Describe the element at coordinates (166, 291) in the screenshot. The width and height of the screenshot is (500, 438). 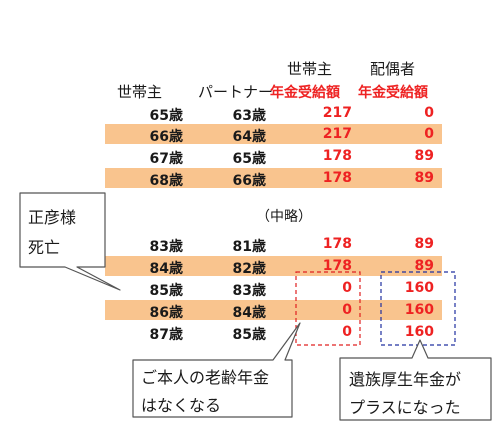
I see `head-age-cell: 85歳` at that location.